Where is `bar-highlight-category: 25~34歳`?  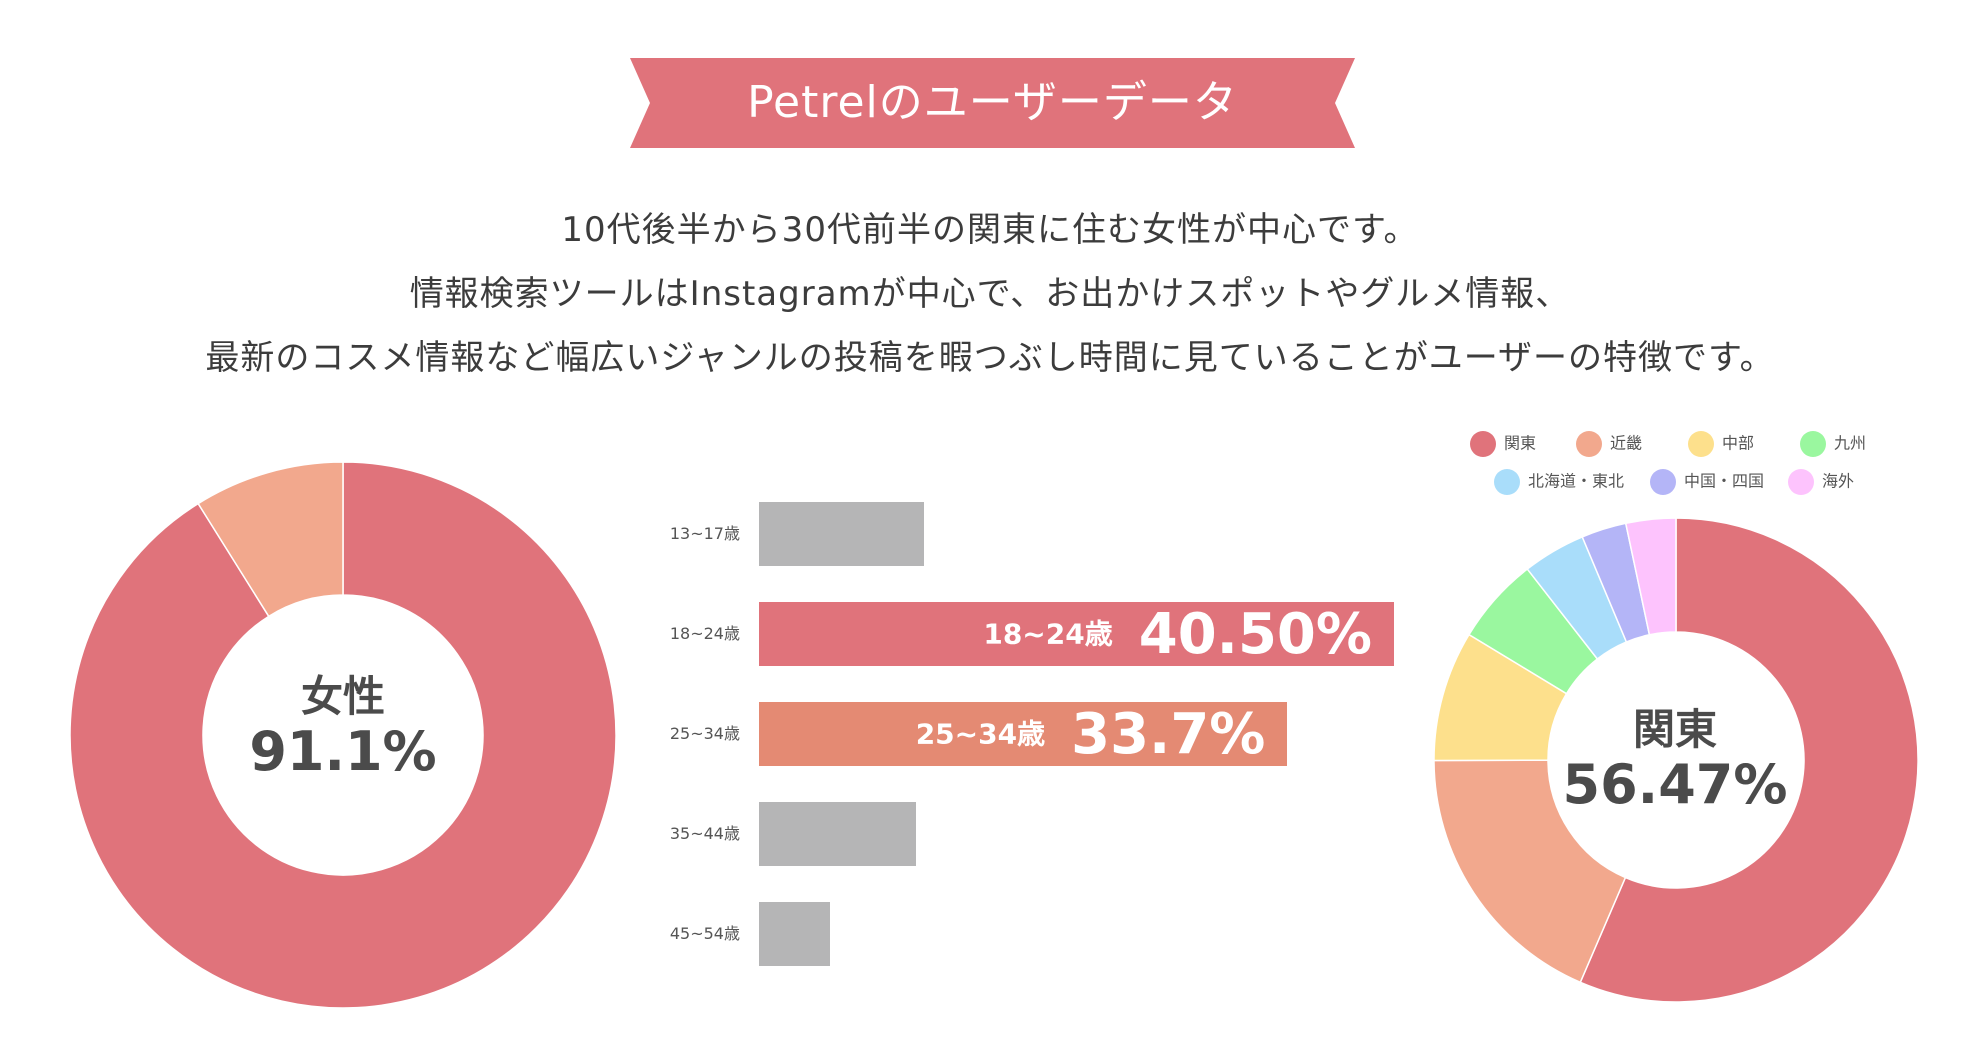 bar-highlight-category: 25~34歳 is located at coordinates (980, 734).